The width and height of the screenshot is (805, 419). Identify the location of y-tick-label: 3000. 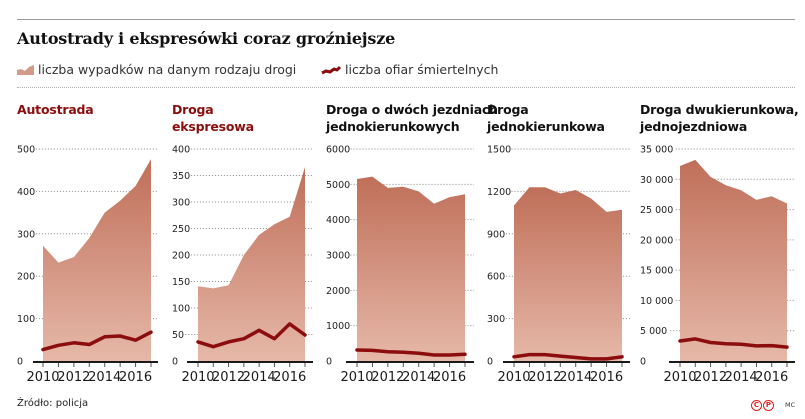
(338, 256).